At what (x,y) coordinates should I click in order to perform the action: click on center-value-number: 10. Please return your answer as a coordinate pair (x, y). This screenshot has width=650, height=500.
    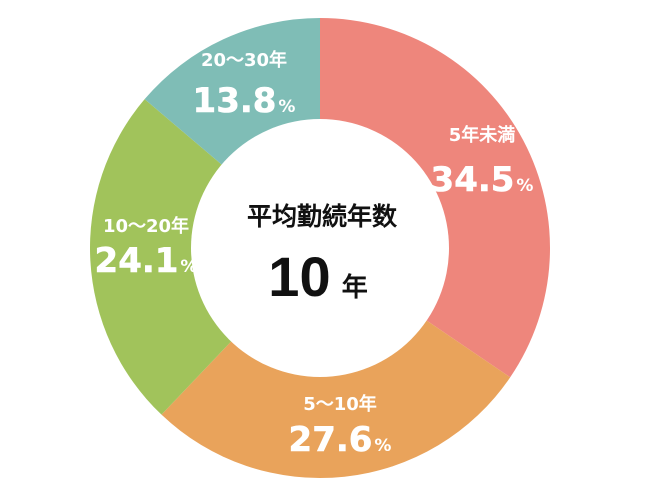
    Looking at the image, I should click on (299, 276).